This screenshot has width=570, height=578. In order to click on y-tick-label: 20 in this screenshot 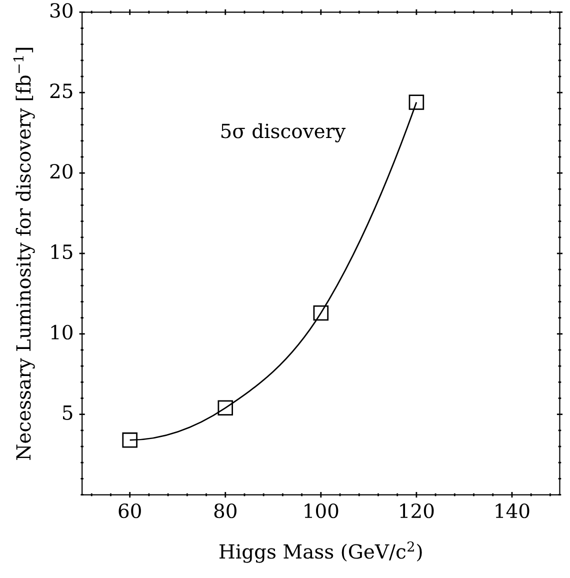, I will do `click(61, 171)`.